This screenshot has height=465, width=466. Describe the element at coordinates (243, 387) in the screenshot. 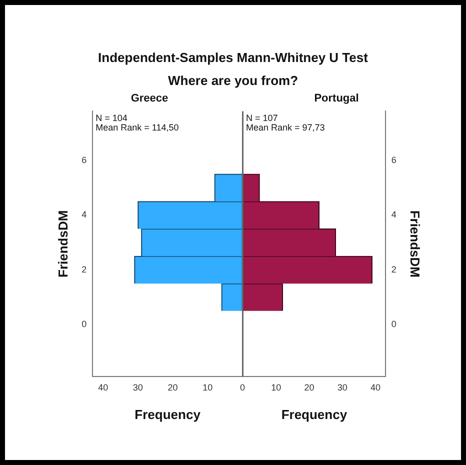

I see `x-tick-label: 0` at that location.